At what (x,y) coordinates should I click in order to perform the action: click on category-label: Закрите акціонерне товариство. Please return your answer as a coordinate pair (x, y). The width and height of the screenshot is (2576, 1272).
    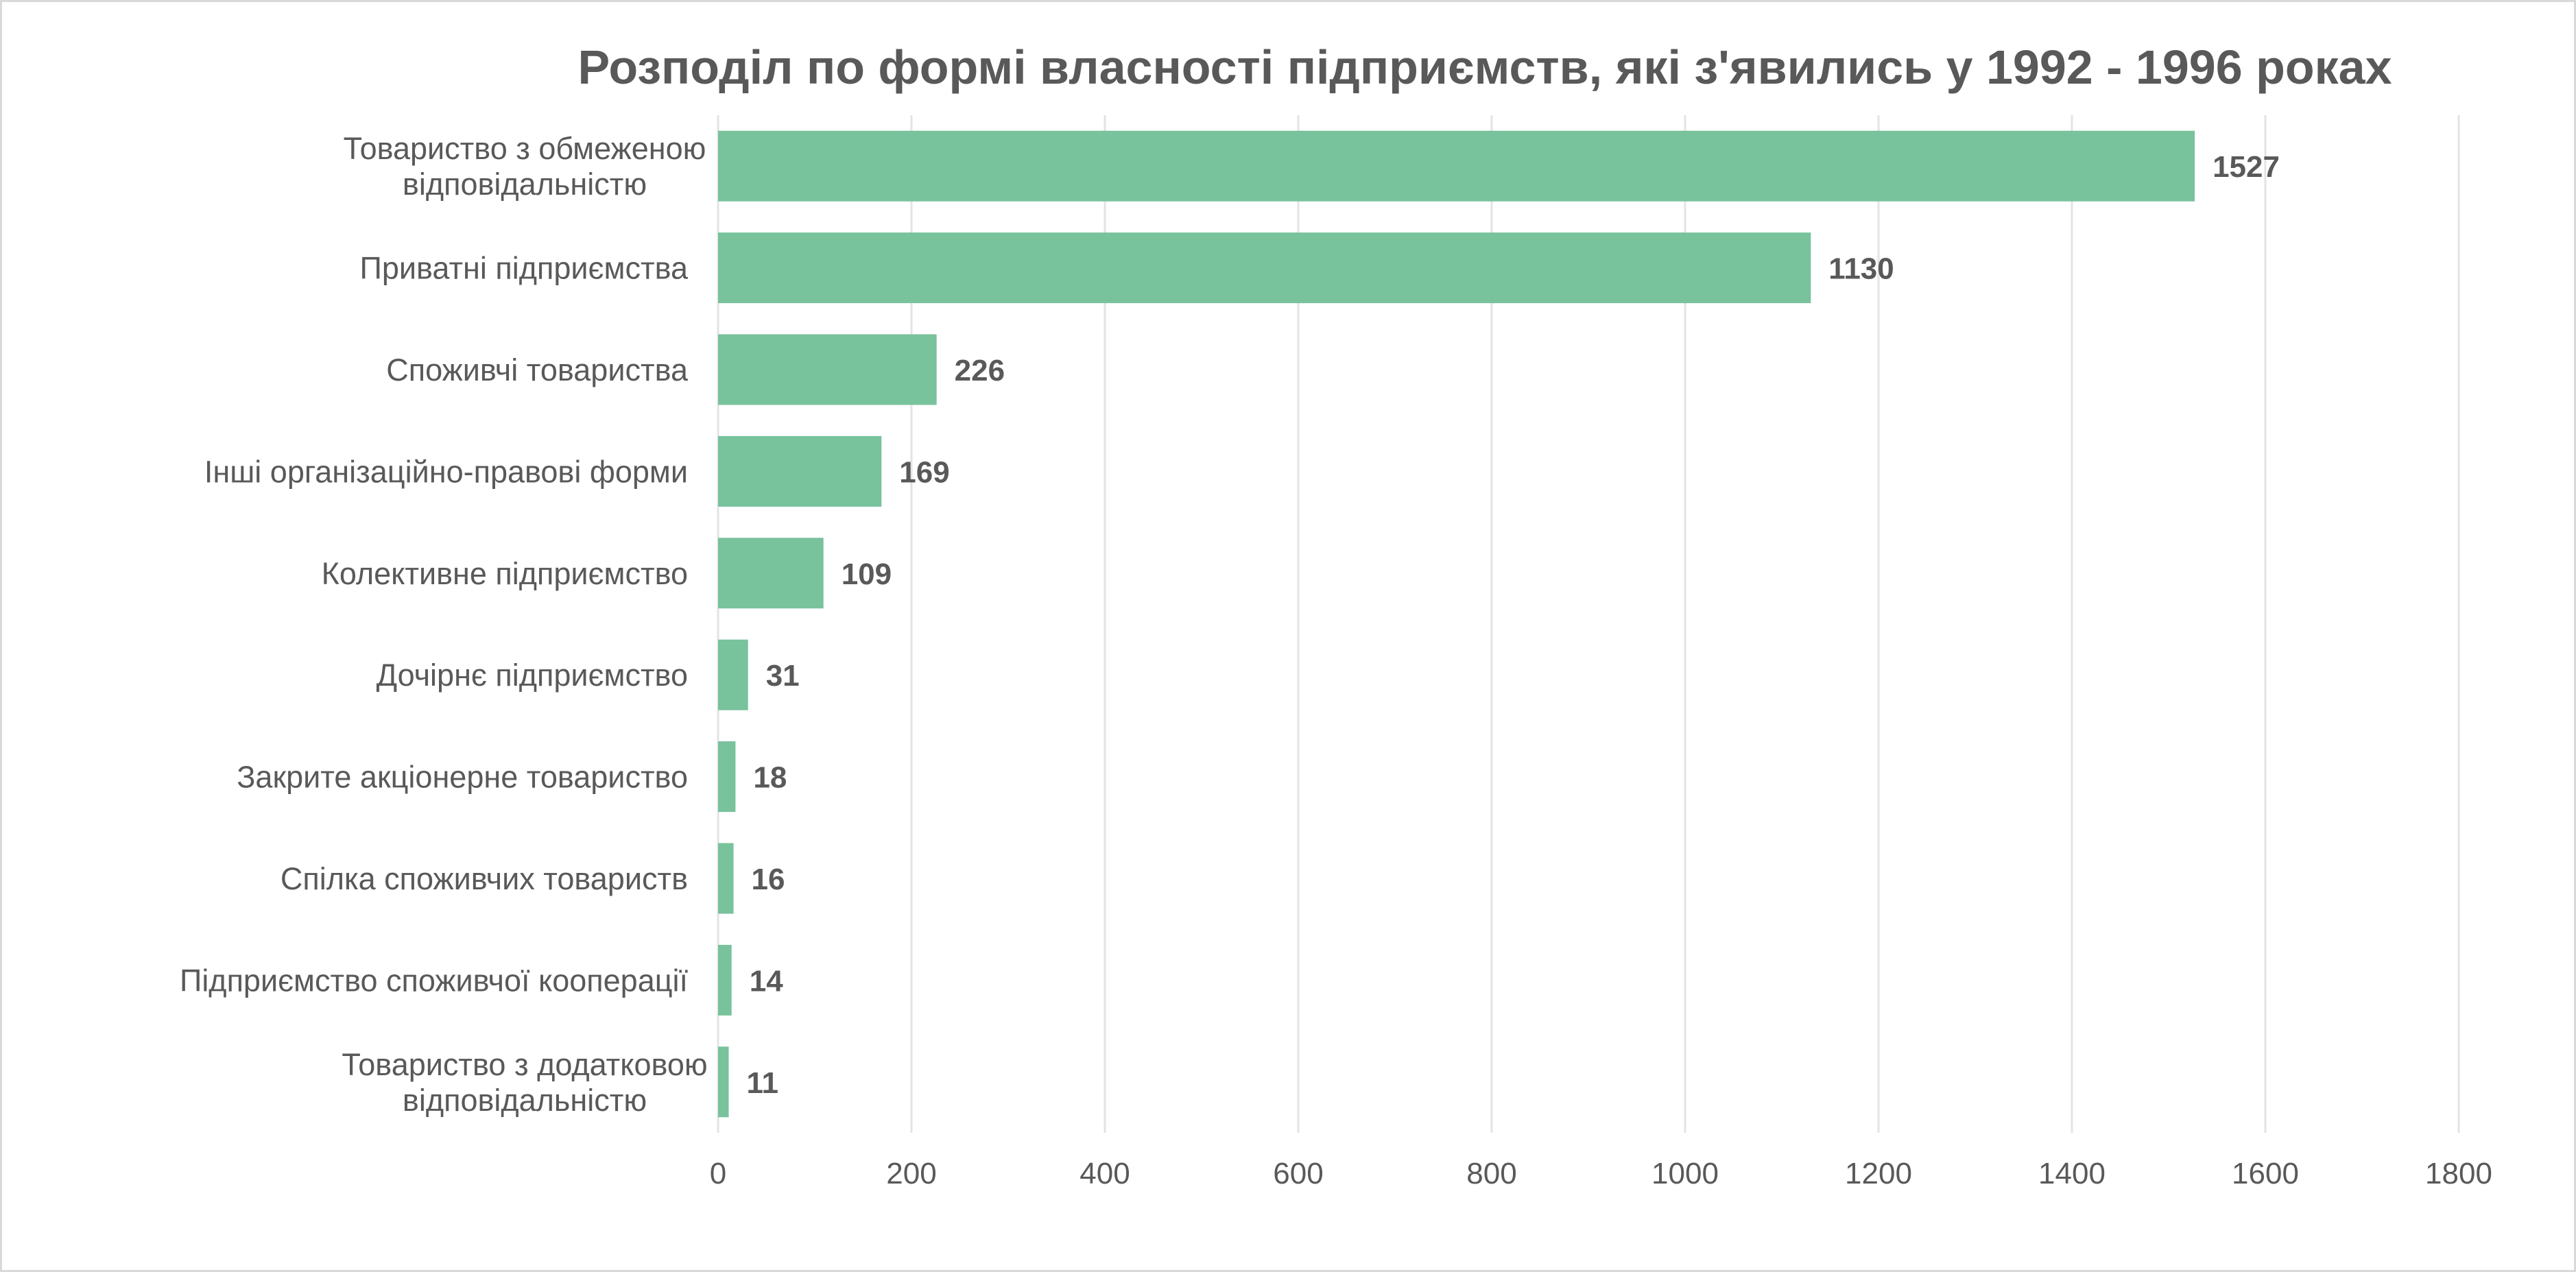
    Looking at the image, I should click on (462, 777).